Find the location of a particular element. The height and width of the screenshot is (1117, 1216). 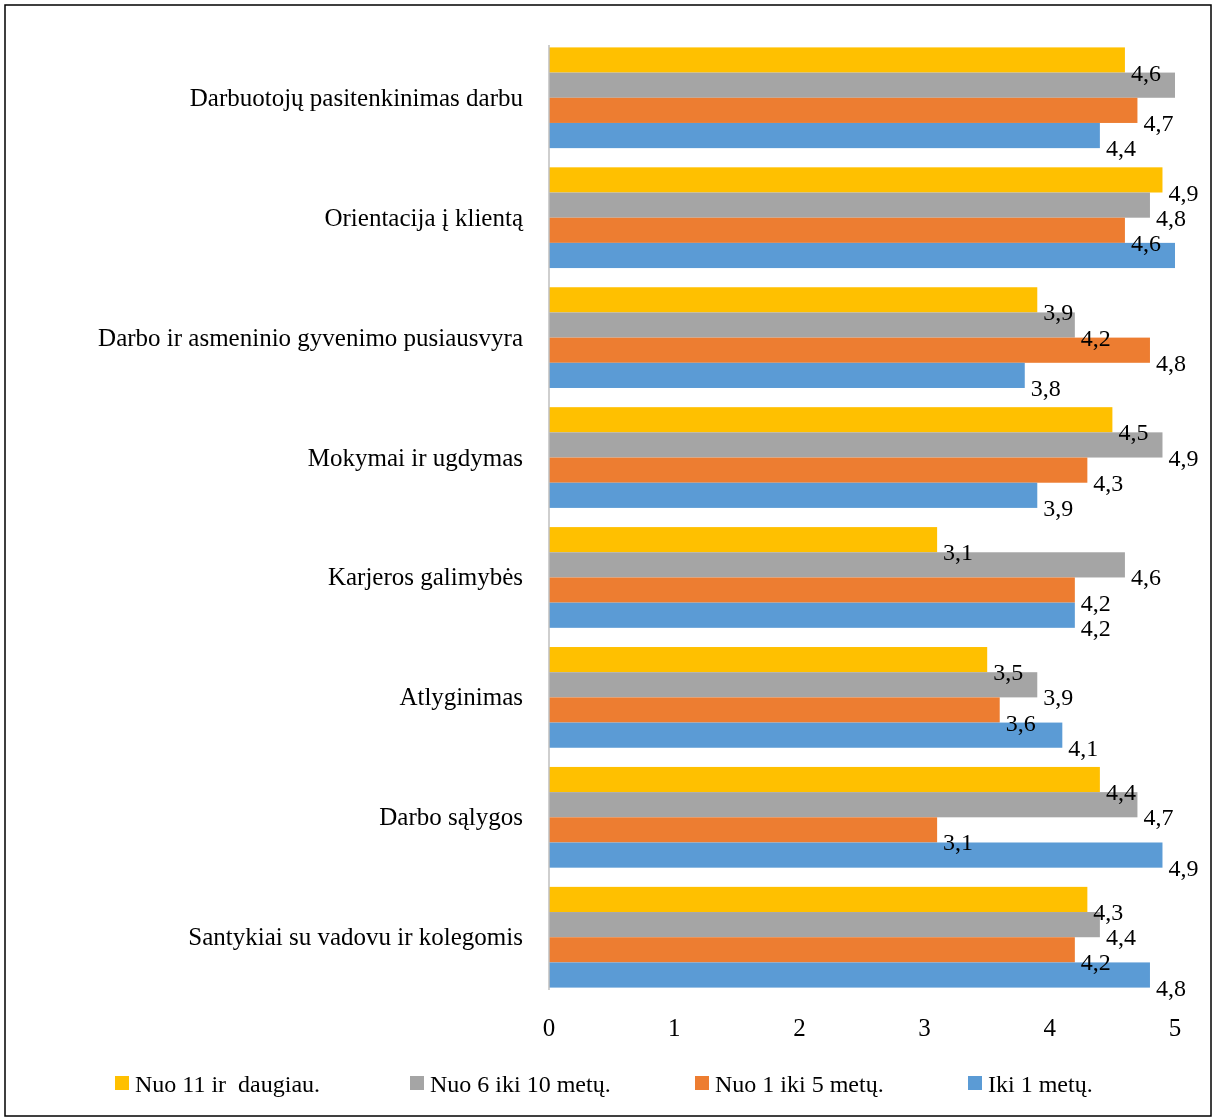

data-label: 3,8 is located at coordinates (1045, 387).